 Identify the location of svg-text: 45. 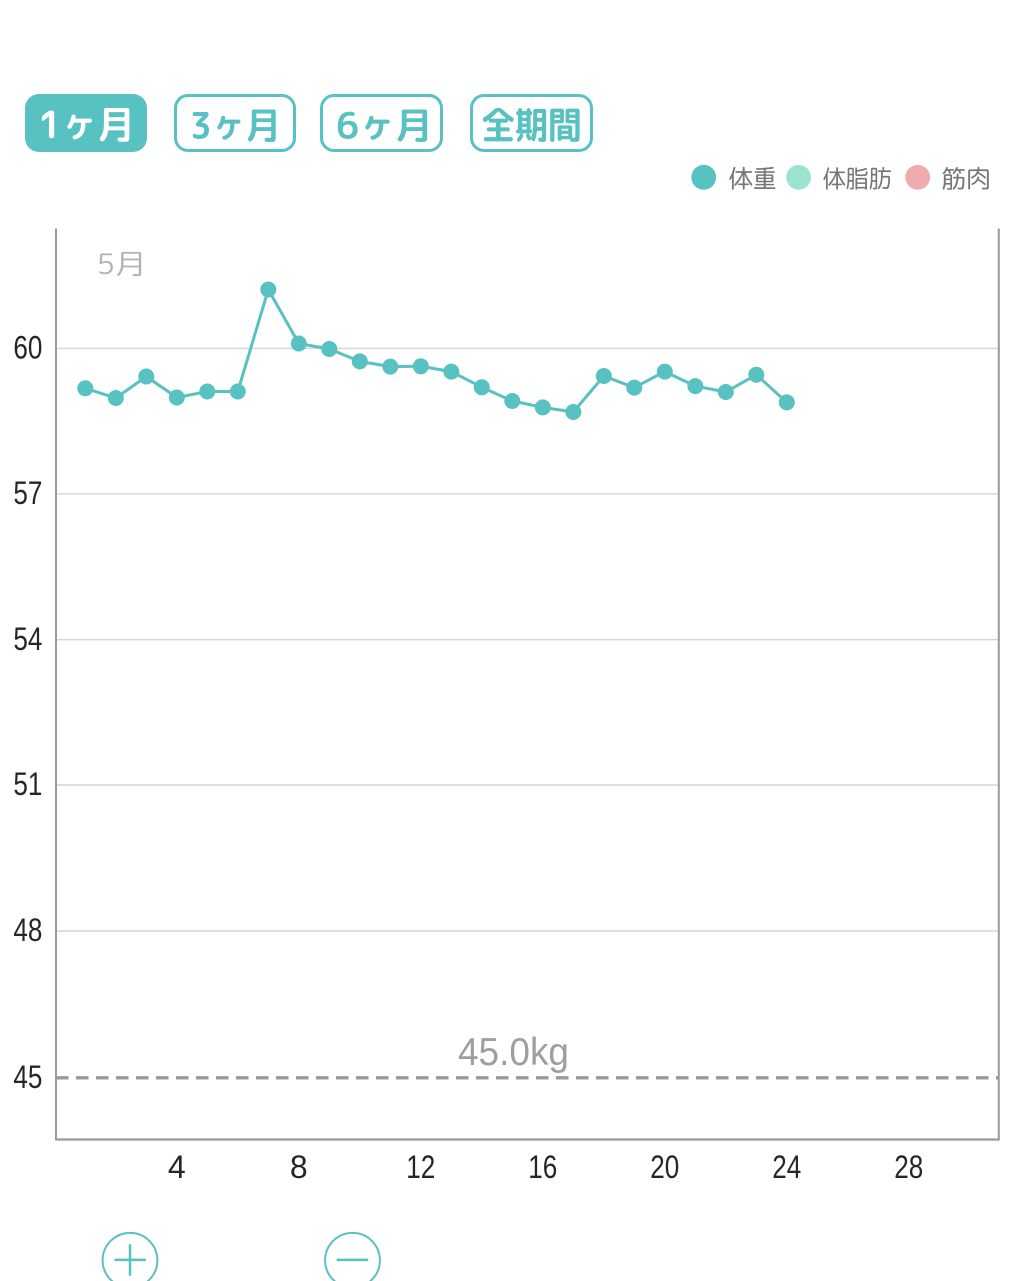
(27, 1077).